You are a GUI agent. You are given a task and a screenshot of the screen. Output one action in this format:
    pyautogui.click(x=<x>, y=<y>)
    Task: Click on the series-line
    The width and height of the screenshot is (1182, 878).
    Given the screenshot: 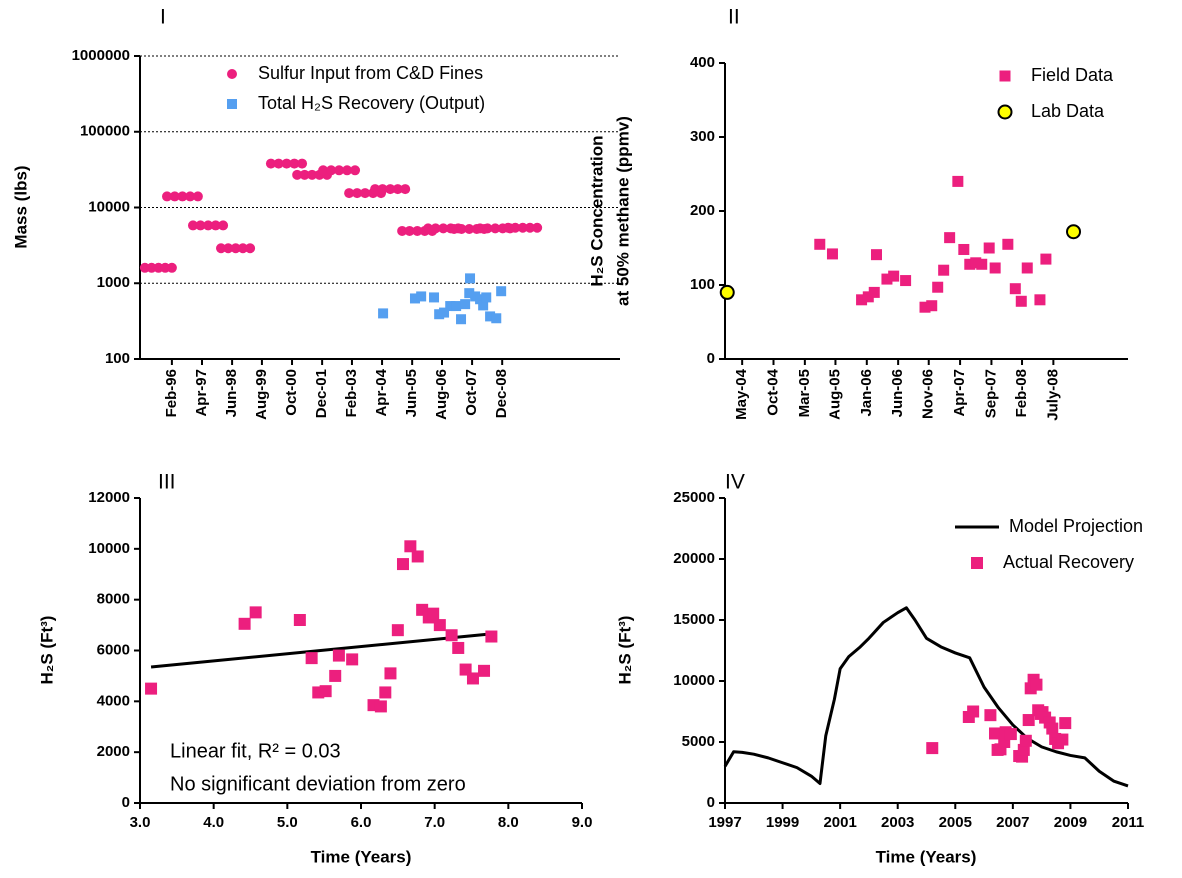 What is the action you would take?
    pyautogui.click(x=926, y=697)
    